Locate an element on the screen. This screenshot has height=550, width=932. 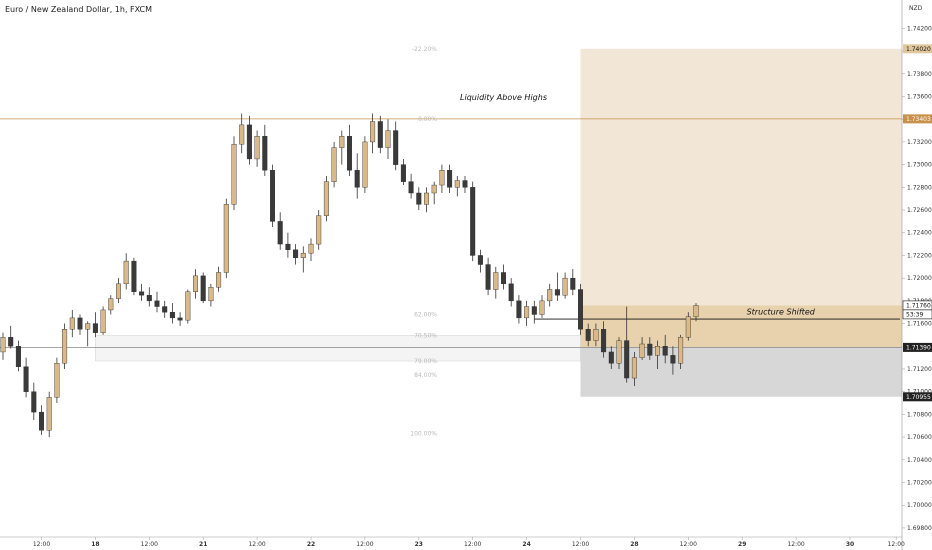
countdown-tag: 53:39 is located at coordinates (917, 314).